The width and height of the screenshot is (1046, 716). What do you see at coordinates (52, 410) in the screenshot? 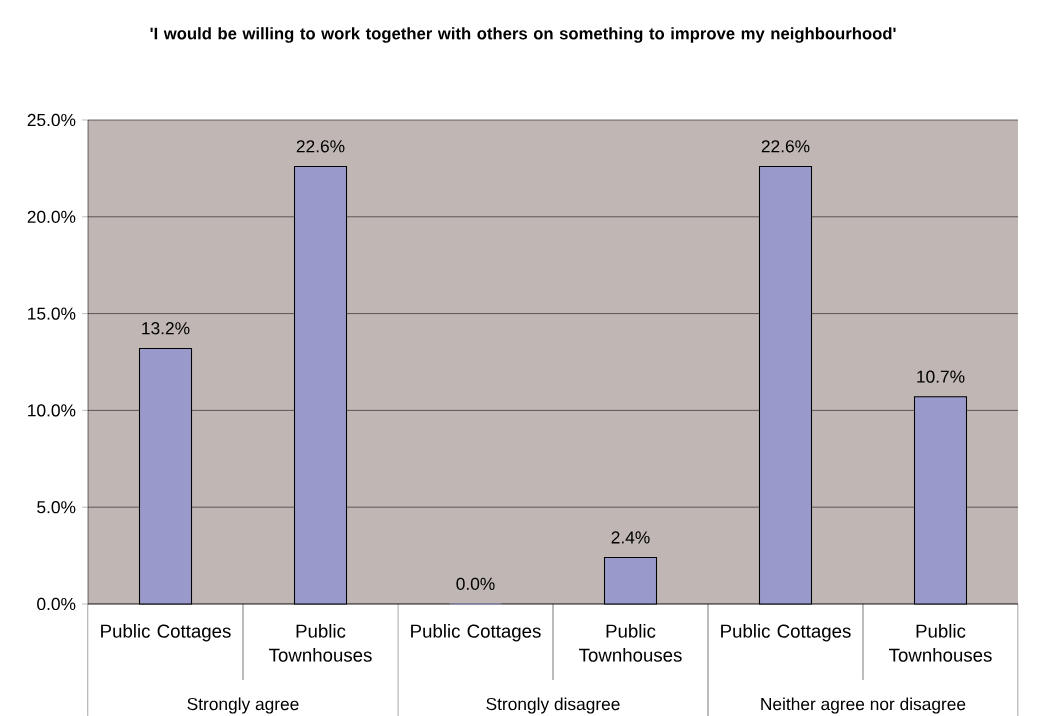
I see `y-tick-label: 10.0%` at bounding box center [52, 410].